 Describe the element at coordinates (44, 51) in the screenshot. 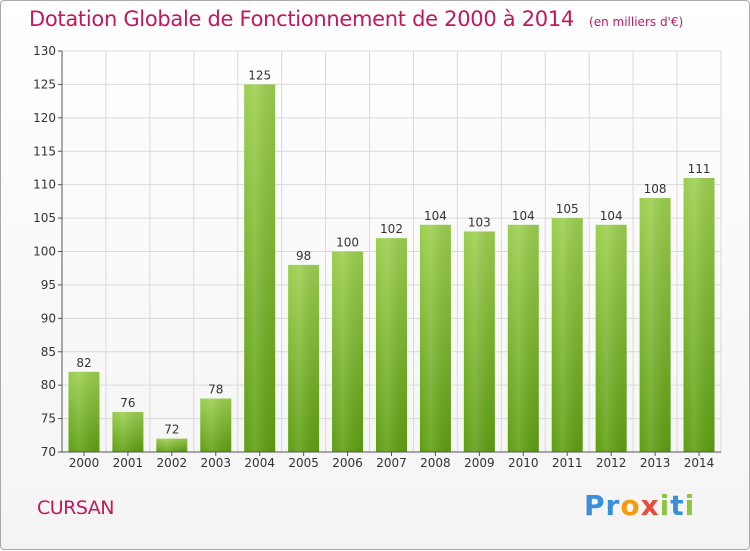

I see `y-tick-label: 130` at that location.